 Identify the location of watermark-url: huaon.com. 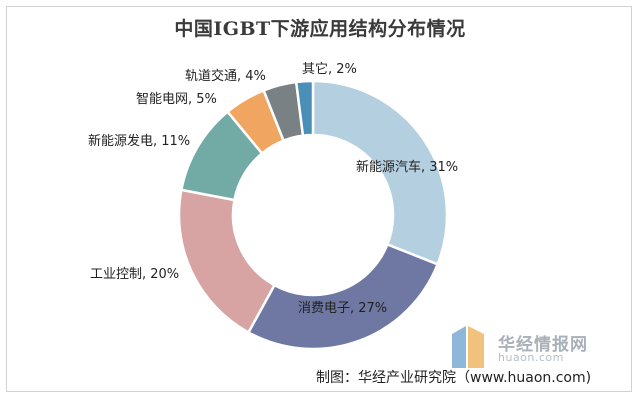
(531, 357).